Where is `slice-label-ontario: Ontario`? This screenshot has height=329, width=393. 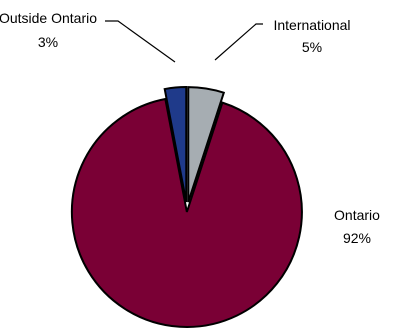
slice-label-ontario: Ontario is located at coordinates (357, 215).